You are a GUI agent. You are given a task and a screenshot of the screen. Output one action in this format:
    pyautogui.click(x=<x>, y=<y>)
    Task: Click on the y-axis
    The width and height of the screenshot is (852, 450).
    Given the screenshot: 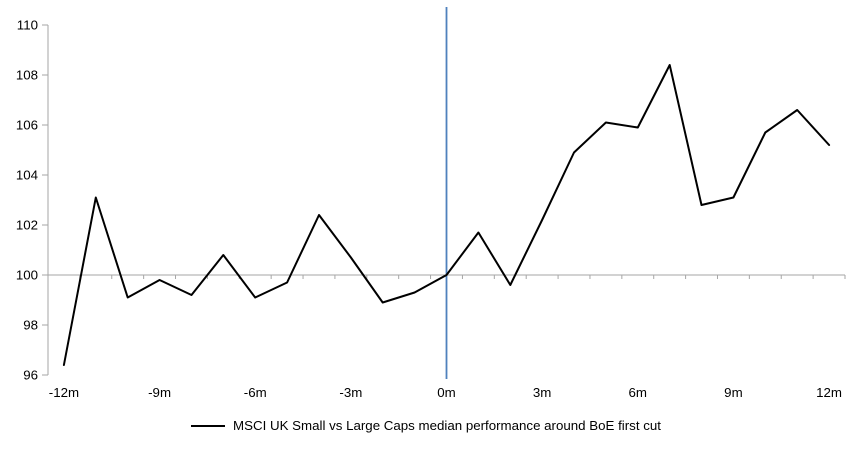 What is the action you would take?
    pyautogui.click(x=45, y=200)
    